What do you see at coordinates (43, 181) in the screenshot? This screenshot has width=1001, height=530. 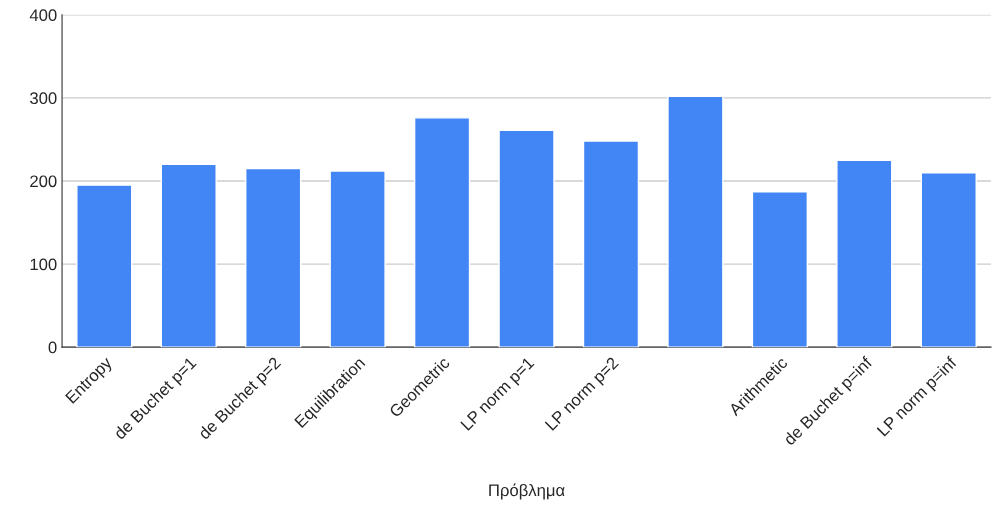 I see `y-tick-label: 200` at bounding box center [43, 181].